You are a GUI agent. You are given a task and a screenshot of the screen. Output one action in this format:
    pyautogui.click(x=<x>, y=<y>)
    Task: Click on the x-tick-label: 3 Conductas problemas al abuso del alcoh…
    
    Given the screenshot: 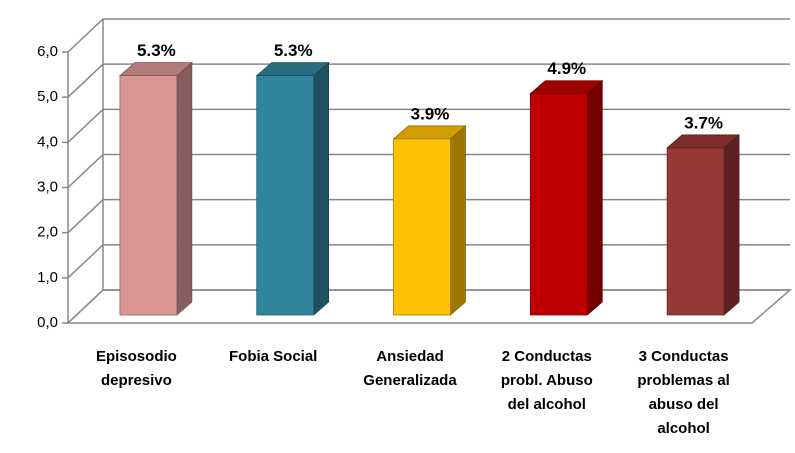 What is the action you would take?
    pyautogui.click(x=683, y=392)
    